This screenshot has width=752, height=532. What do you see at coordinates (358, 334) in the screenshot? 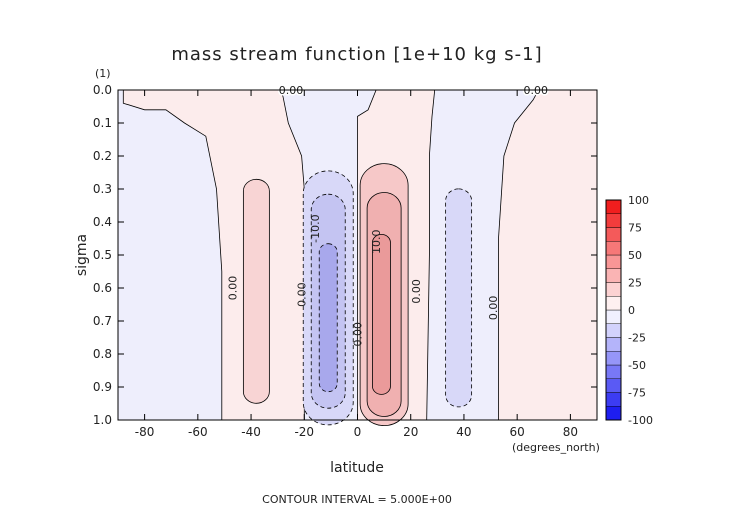
I see `contour-label-6: 0.00` at bounding box center [358, 334].